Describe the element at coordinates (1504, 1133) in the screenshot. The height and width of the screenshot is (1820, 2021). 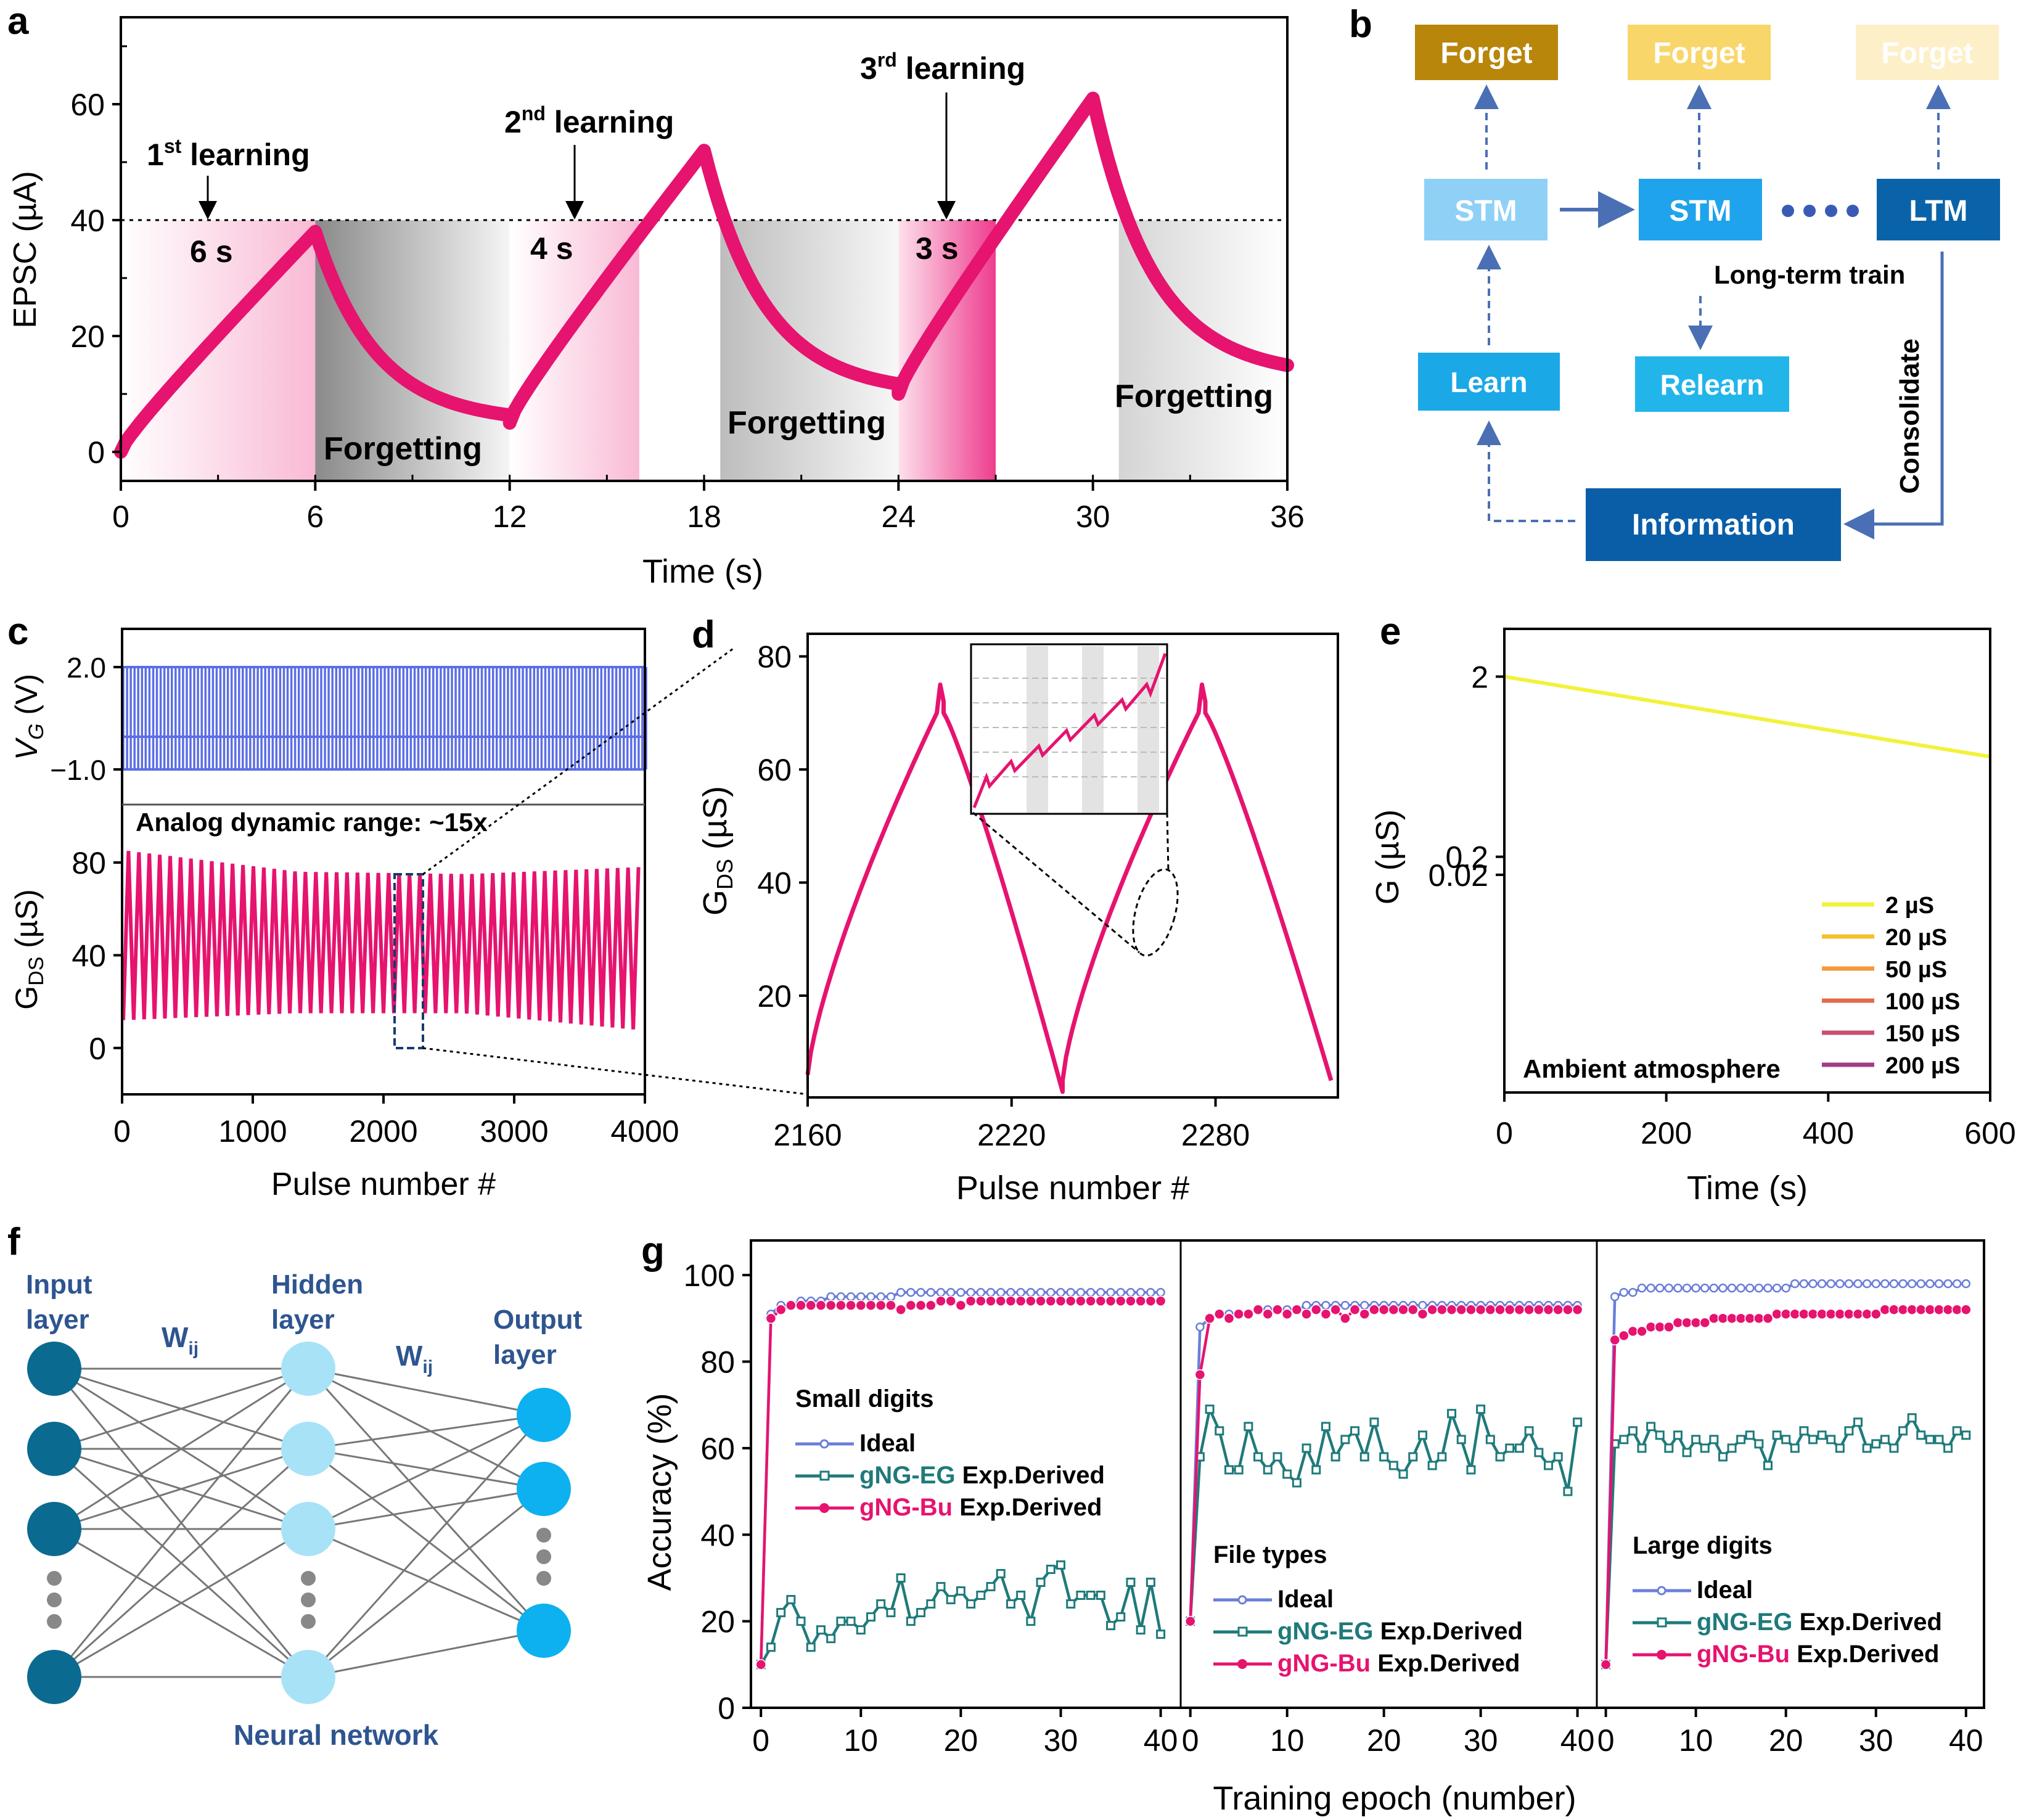
I see `panel-e-xtick: 0` at that location.